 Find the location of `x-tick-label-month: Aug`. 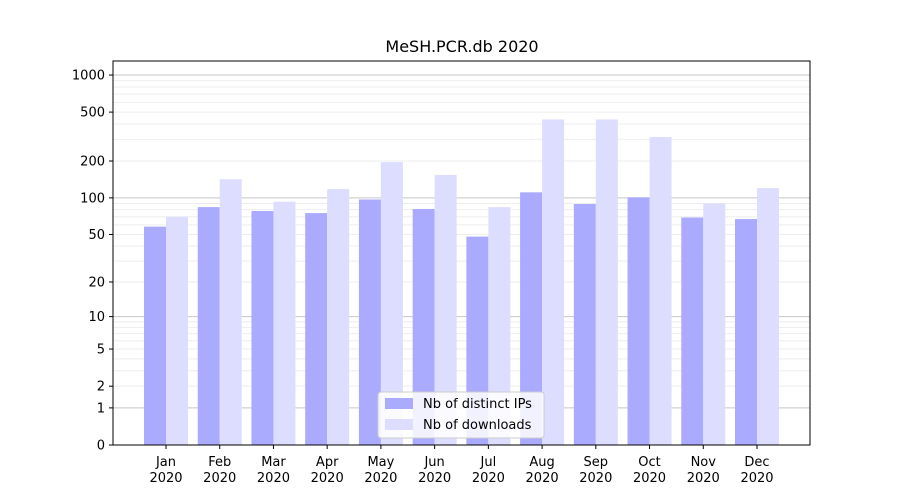

x-tick-label-month: Aug is located at coordinates (541, 462).